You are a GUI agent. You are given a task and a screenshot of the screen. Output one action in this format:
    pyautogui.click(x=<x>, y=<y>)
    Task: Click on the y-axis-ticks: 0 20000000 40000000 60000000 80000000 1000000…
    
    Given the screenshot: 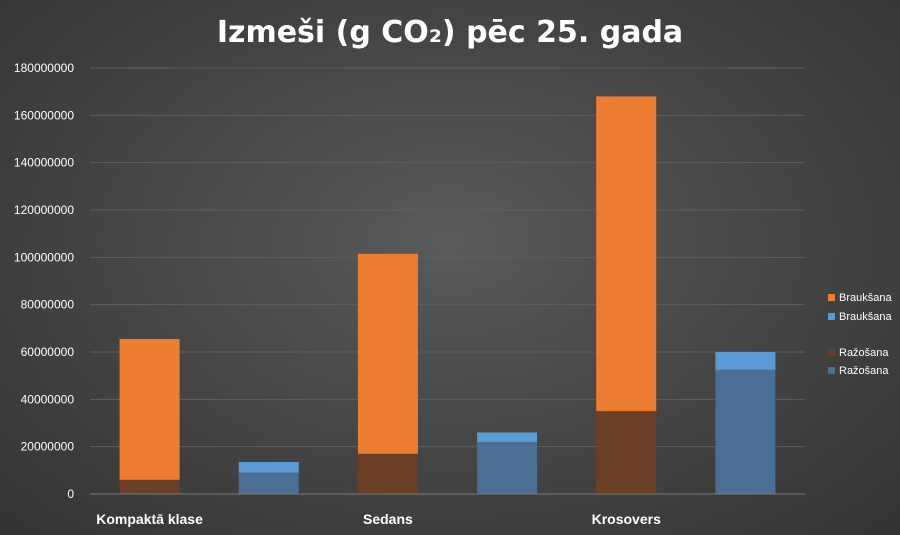 What is the action you would take?
    pyautogui.click(x=44, y=281)
    